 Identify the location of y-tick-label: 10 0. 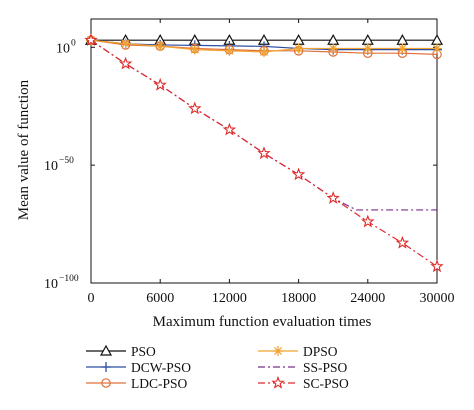
(66, 47).